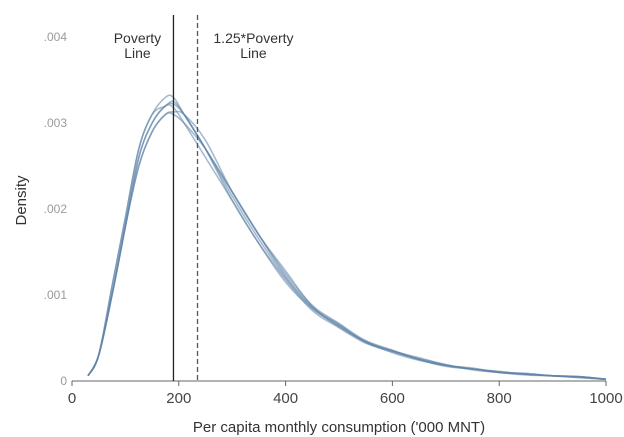 The height and width of the screenshot is (437, 624). I want to click on y-tick-label: .002, so click(56, 209).